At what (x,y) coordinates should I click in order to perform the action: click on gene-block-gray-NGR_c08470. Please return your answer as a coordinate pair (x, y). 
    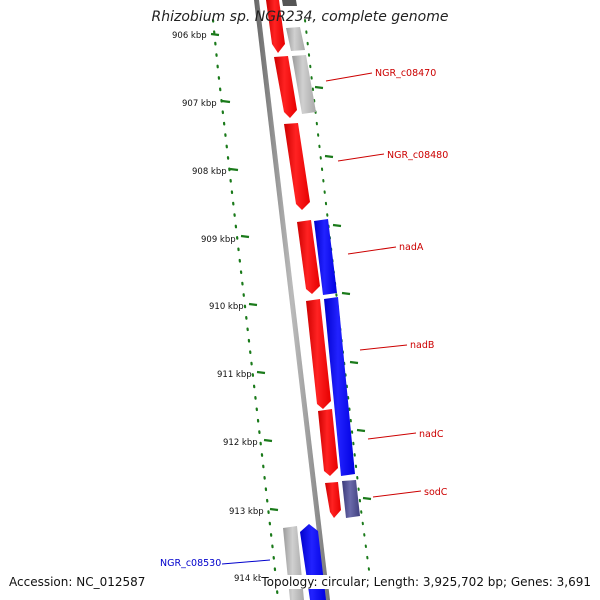
    Looking at the image, I should click on (304, 84).